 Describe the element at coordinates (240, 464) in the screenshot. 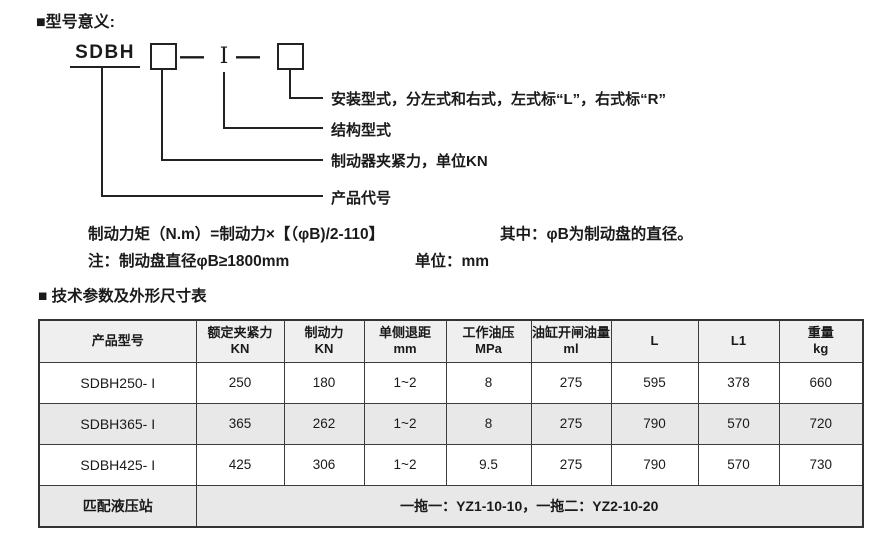

I see `value-cell: 425` at that location.